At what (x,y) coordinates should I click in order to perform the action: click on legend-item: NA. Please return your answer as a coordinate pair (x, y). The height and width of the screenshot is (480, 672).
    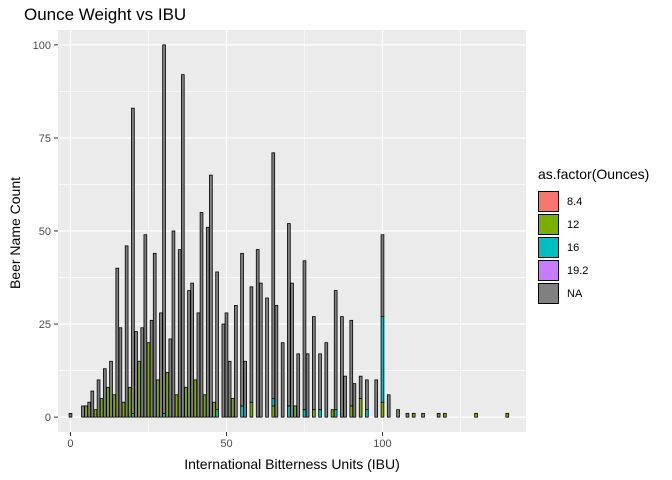
    Looking at the image, I should click on (593, 293).